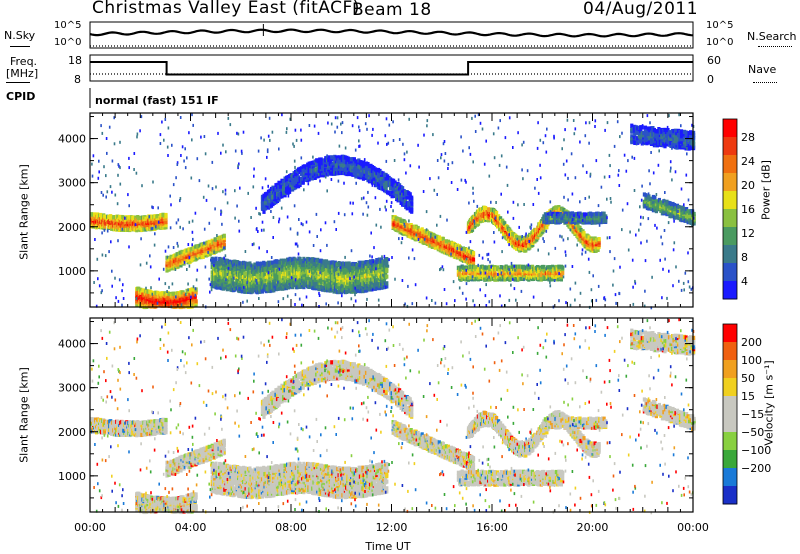 This screenshot has width=800, height=554. Describe the element at coordinates (391, 68) in the screenshot. I see `frequency-line` at that location.